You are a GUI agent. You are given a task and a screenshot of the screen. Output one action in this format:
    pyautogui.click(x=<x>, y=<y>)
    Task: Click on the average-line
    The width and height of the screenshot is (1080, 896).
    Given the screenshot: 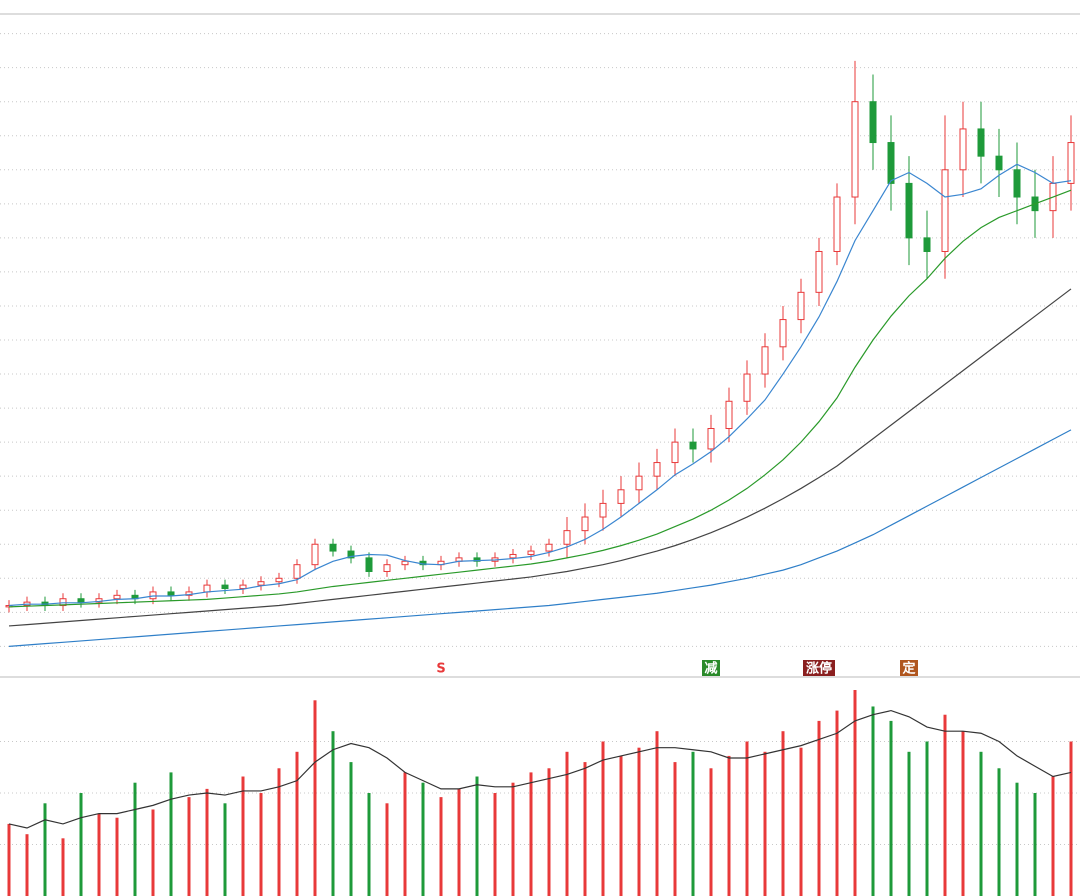 What is the action you would take?
    pyautogui.click(x=540, y=769)
    